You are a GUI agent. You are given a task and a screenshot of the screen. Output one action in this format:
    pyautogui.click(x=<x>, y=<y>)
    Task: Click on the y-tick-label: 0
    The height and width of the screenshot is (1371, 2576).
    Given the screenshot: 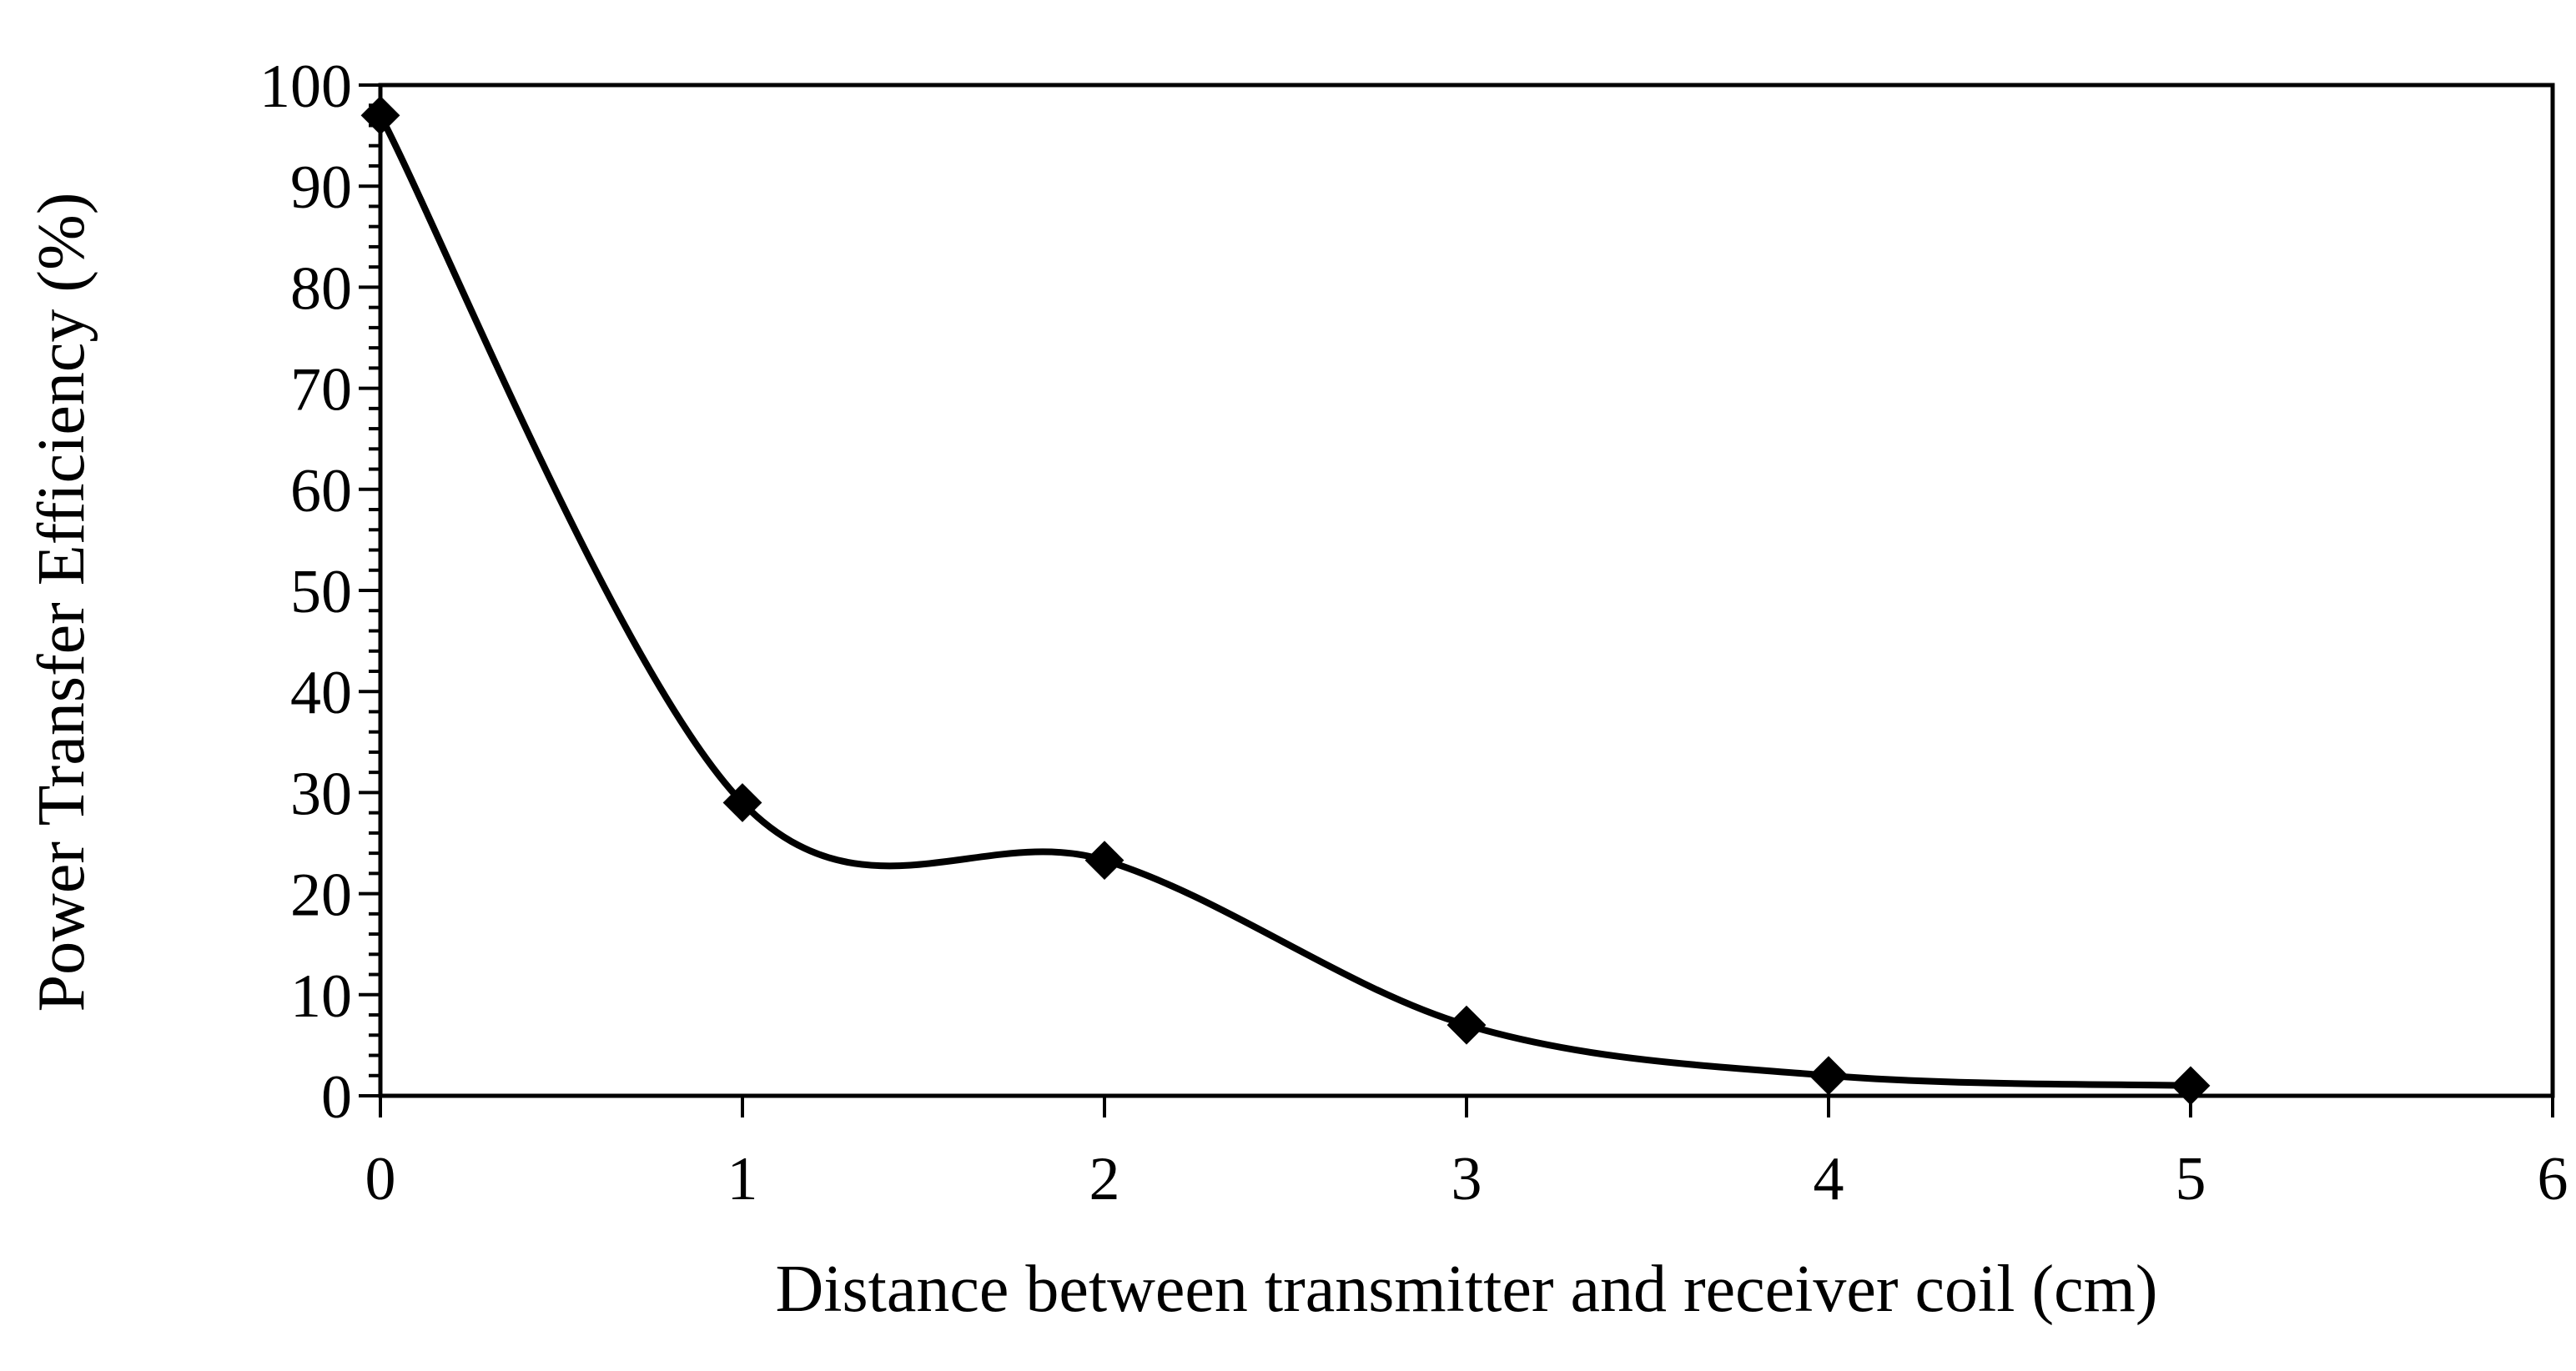 What is the action you would take?
    pyautogui.click(x=336, y=1097)
    